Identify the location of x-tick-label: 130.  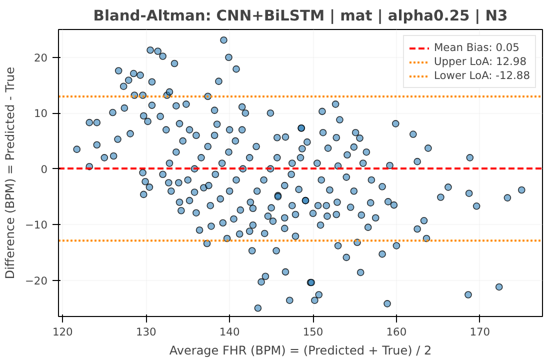
(146, 332).